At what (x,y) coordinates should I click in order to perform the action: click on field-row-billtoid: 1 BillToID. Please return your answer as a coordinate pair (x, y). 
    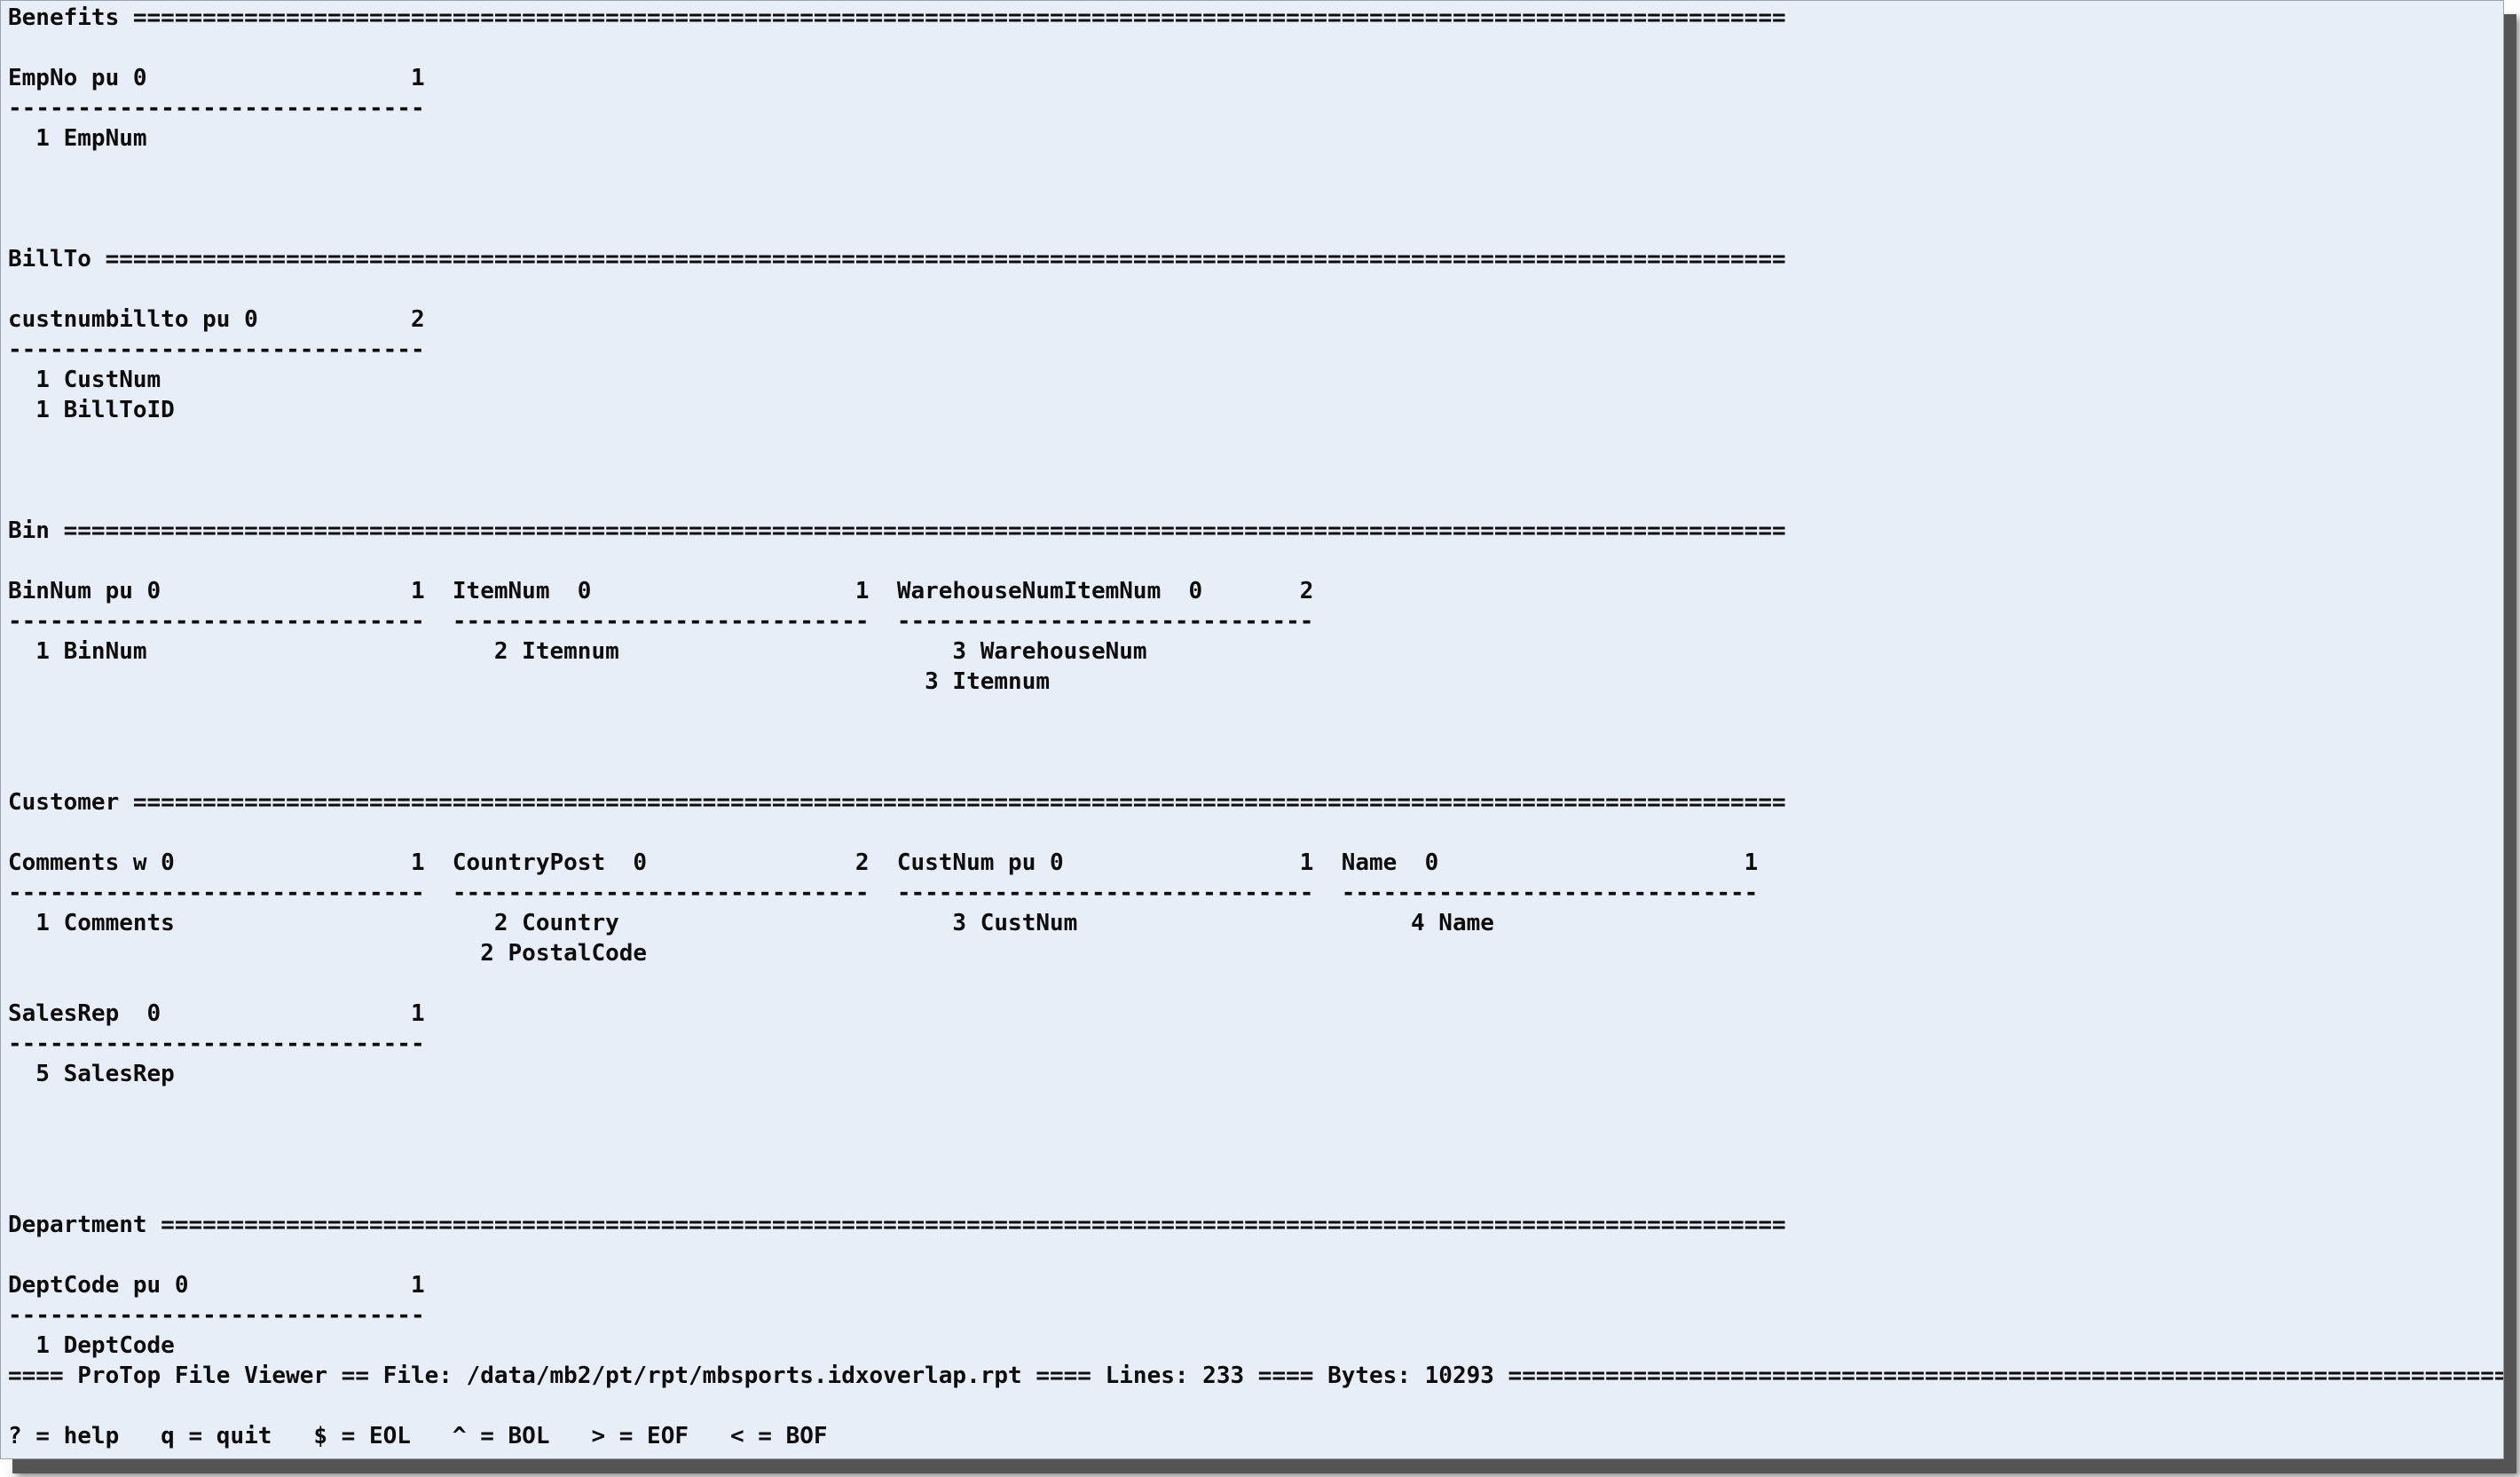
    Looking at the image, I should click on (91, 410).